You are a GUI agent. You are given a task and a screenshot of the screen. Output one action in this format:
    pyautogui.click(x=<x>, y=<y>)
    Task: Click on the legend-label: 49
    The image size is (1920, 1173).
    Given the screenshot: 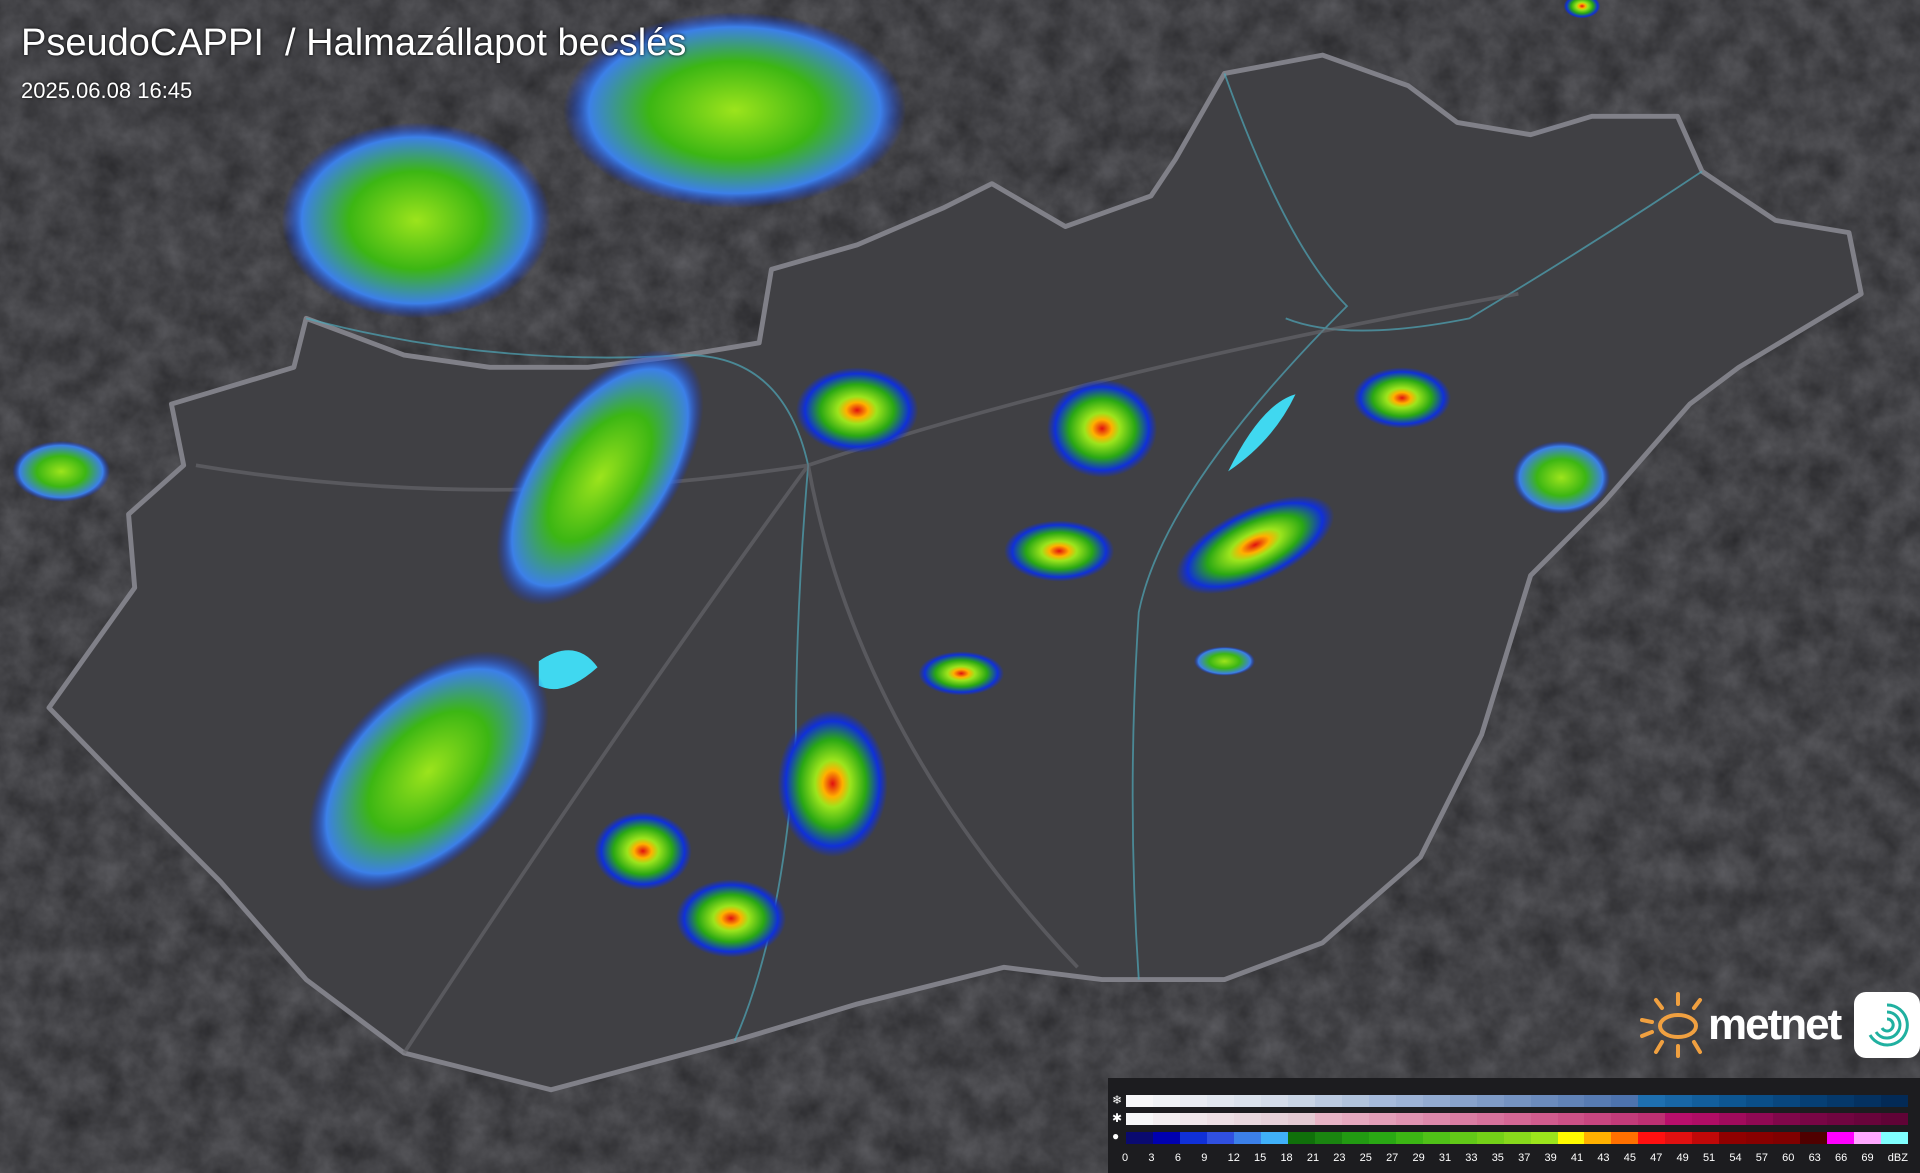 What is the action you would take?
    pyautogui.click(x=1682, y=1158)
    